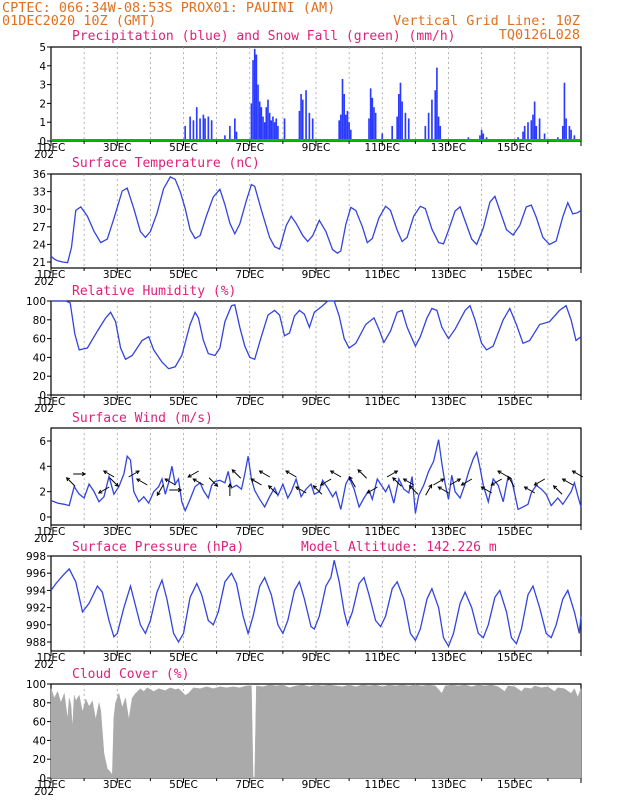 The height and width of the screenshot is (800, 618). What do you see at coordinates (36, 302) in the screenshot?
I see `rh-ytick-label: 100` at bounding box center [36, 302].